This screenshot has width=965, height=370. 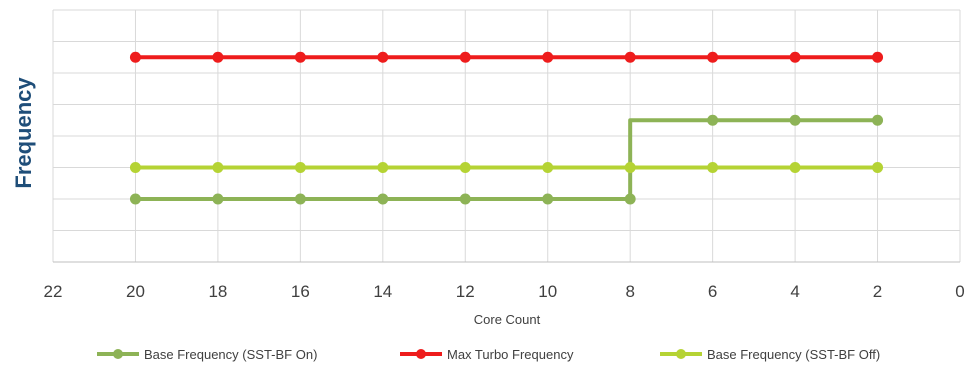 I want to click on x-tick-label: 14, so click(x=382, y=291).